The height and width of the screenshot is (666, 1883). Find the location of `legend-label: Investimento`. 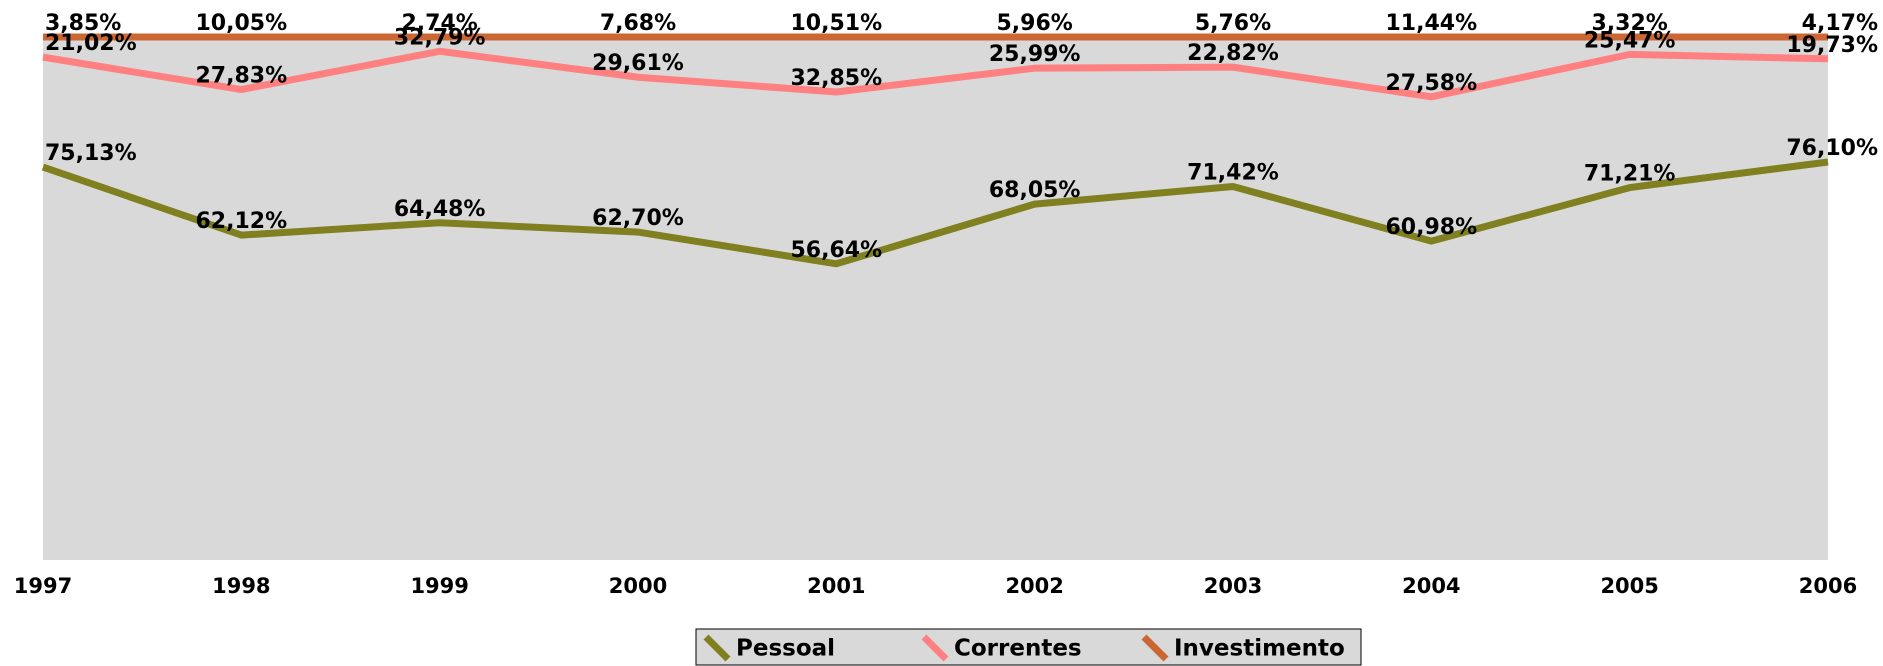

legend-label: Investimento is located at coordinates (1259, 649).